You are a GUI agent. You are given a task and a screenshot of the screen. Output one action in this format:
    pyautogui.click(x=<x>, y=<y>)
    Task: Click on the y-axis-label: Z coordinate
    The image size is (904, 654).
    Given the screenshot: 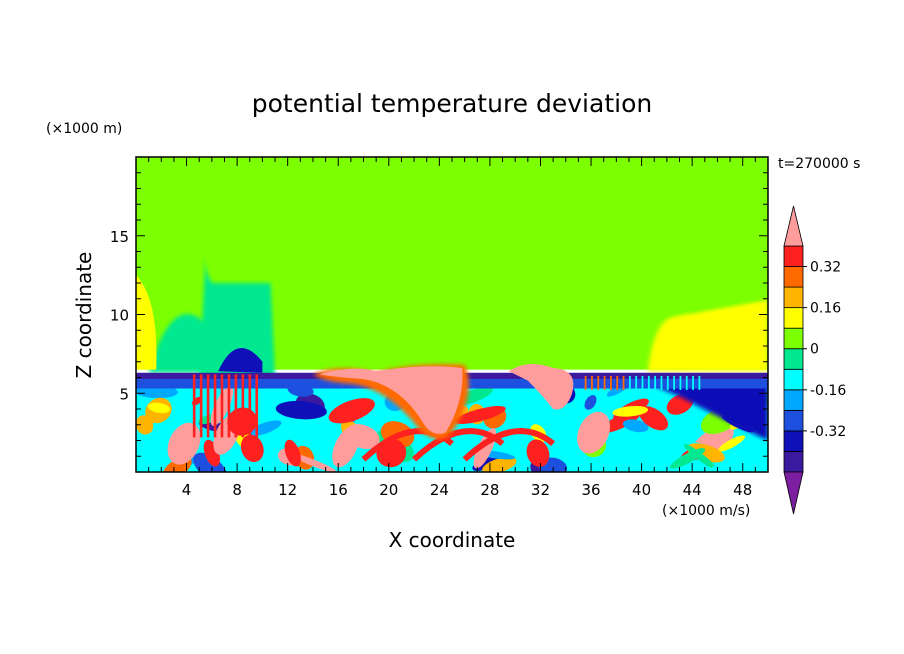 What is the action you would take?
    pyautogui.click(x=84, y=315)
    